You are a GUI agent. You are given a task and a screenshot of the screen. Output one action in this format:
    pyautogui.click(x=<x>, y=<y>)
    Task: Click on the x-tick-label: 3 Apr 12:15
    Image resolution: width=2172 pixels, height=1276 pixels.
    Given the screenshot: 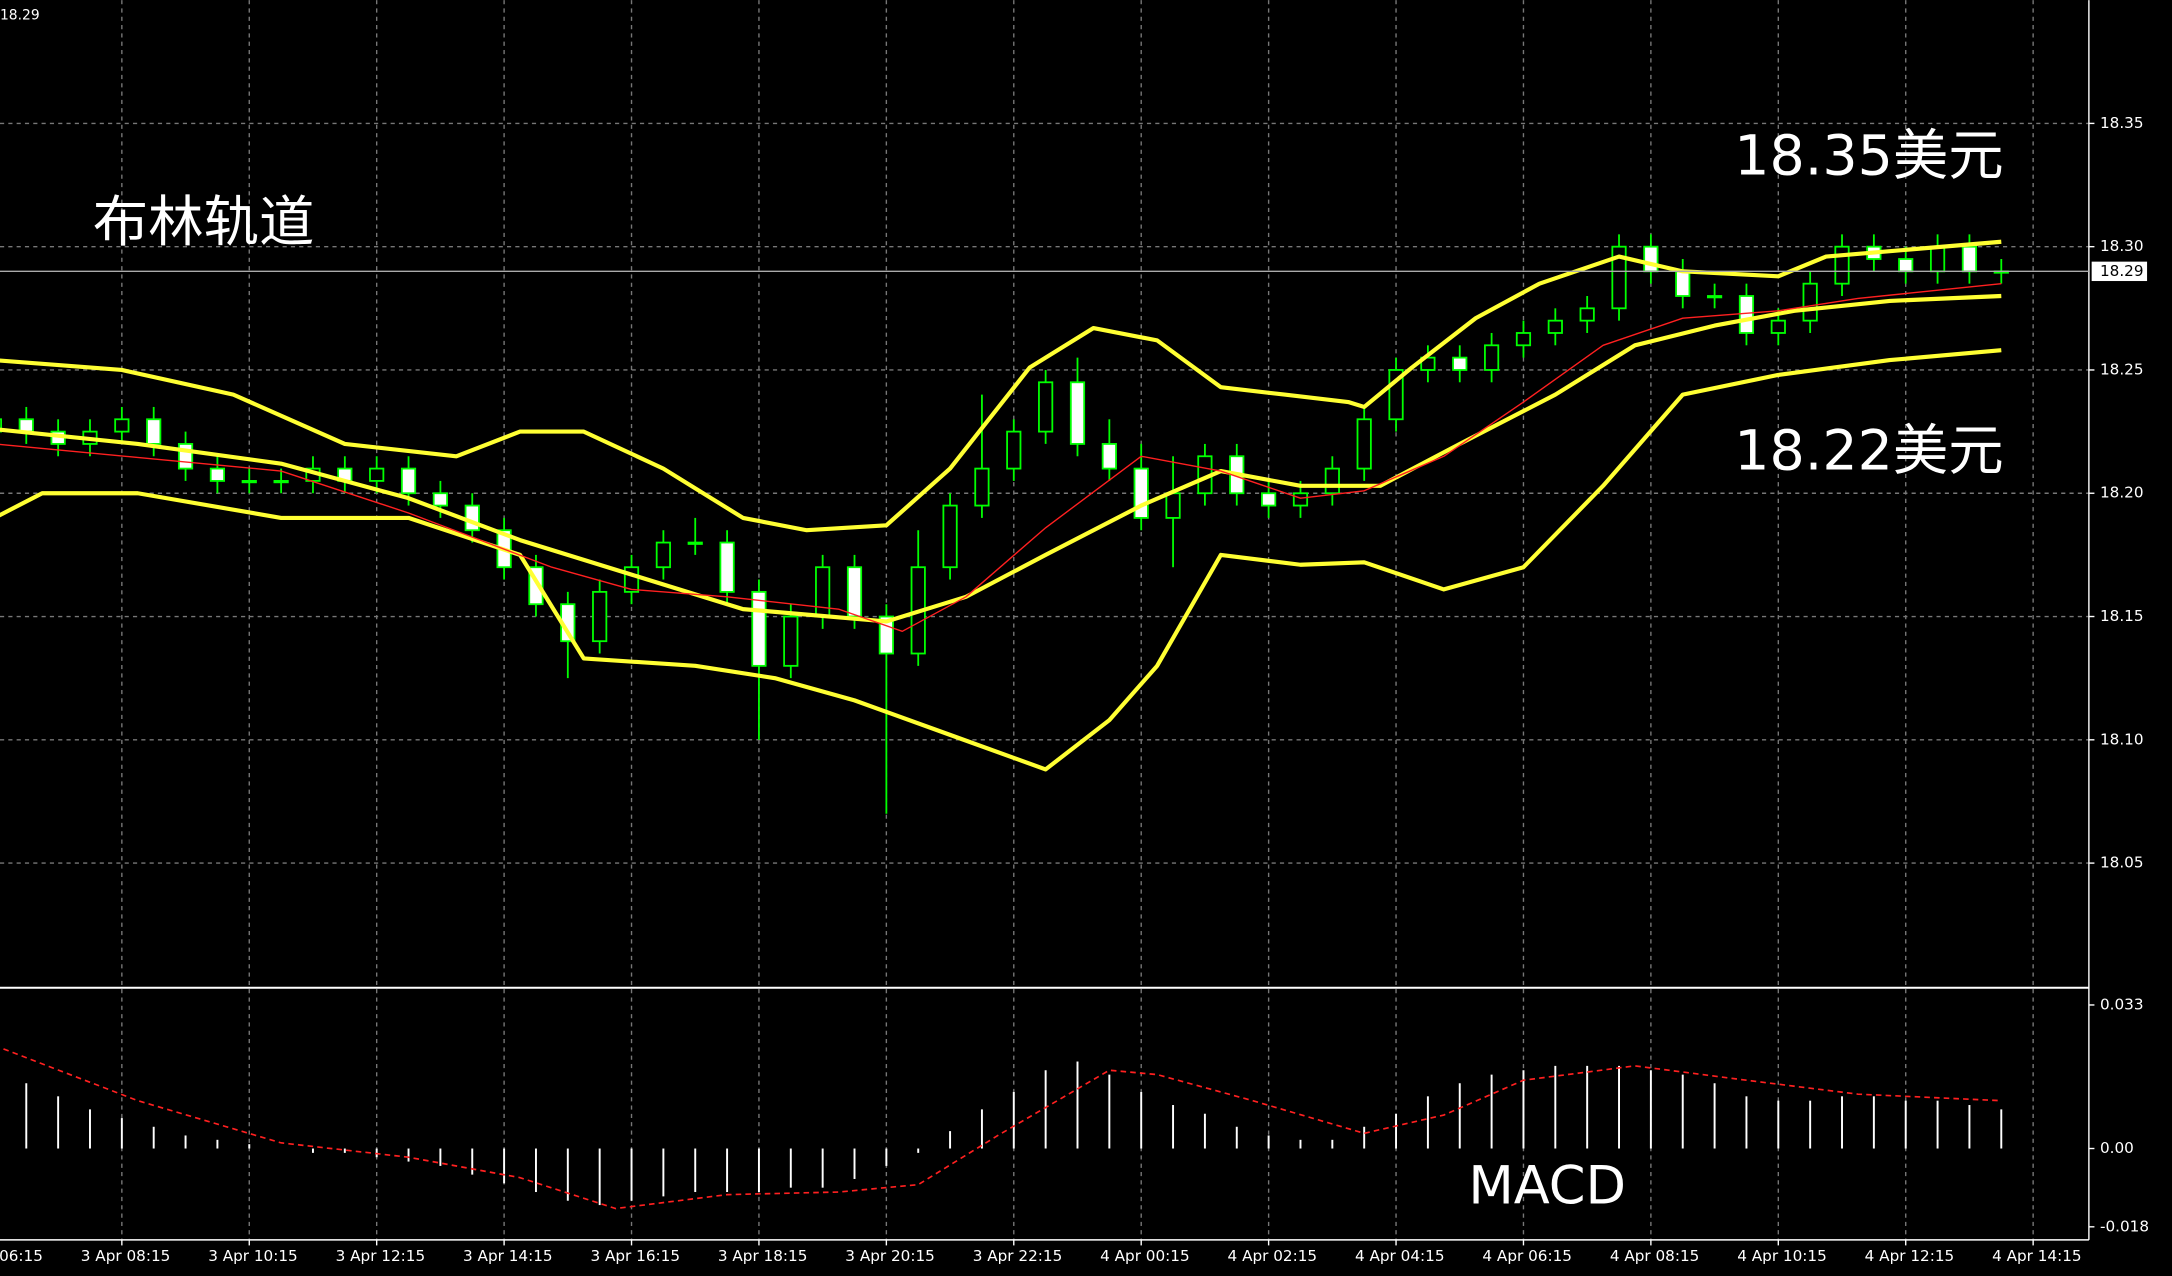 What is the action you would take?
    pyautogui.click(x=381, y=1256)
    